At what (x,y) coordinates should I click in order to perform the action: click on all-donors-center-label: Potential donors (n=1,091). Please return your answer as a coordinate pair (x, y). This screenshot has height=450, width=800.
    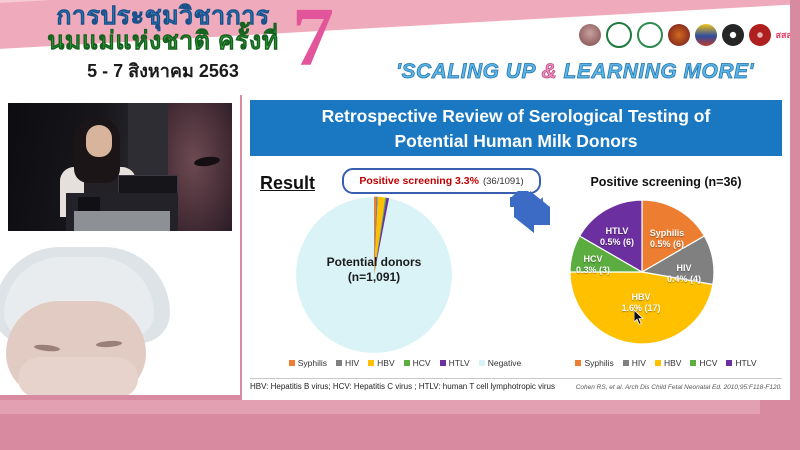
    Looking at the image, I should click on (374, 270).